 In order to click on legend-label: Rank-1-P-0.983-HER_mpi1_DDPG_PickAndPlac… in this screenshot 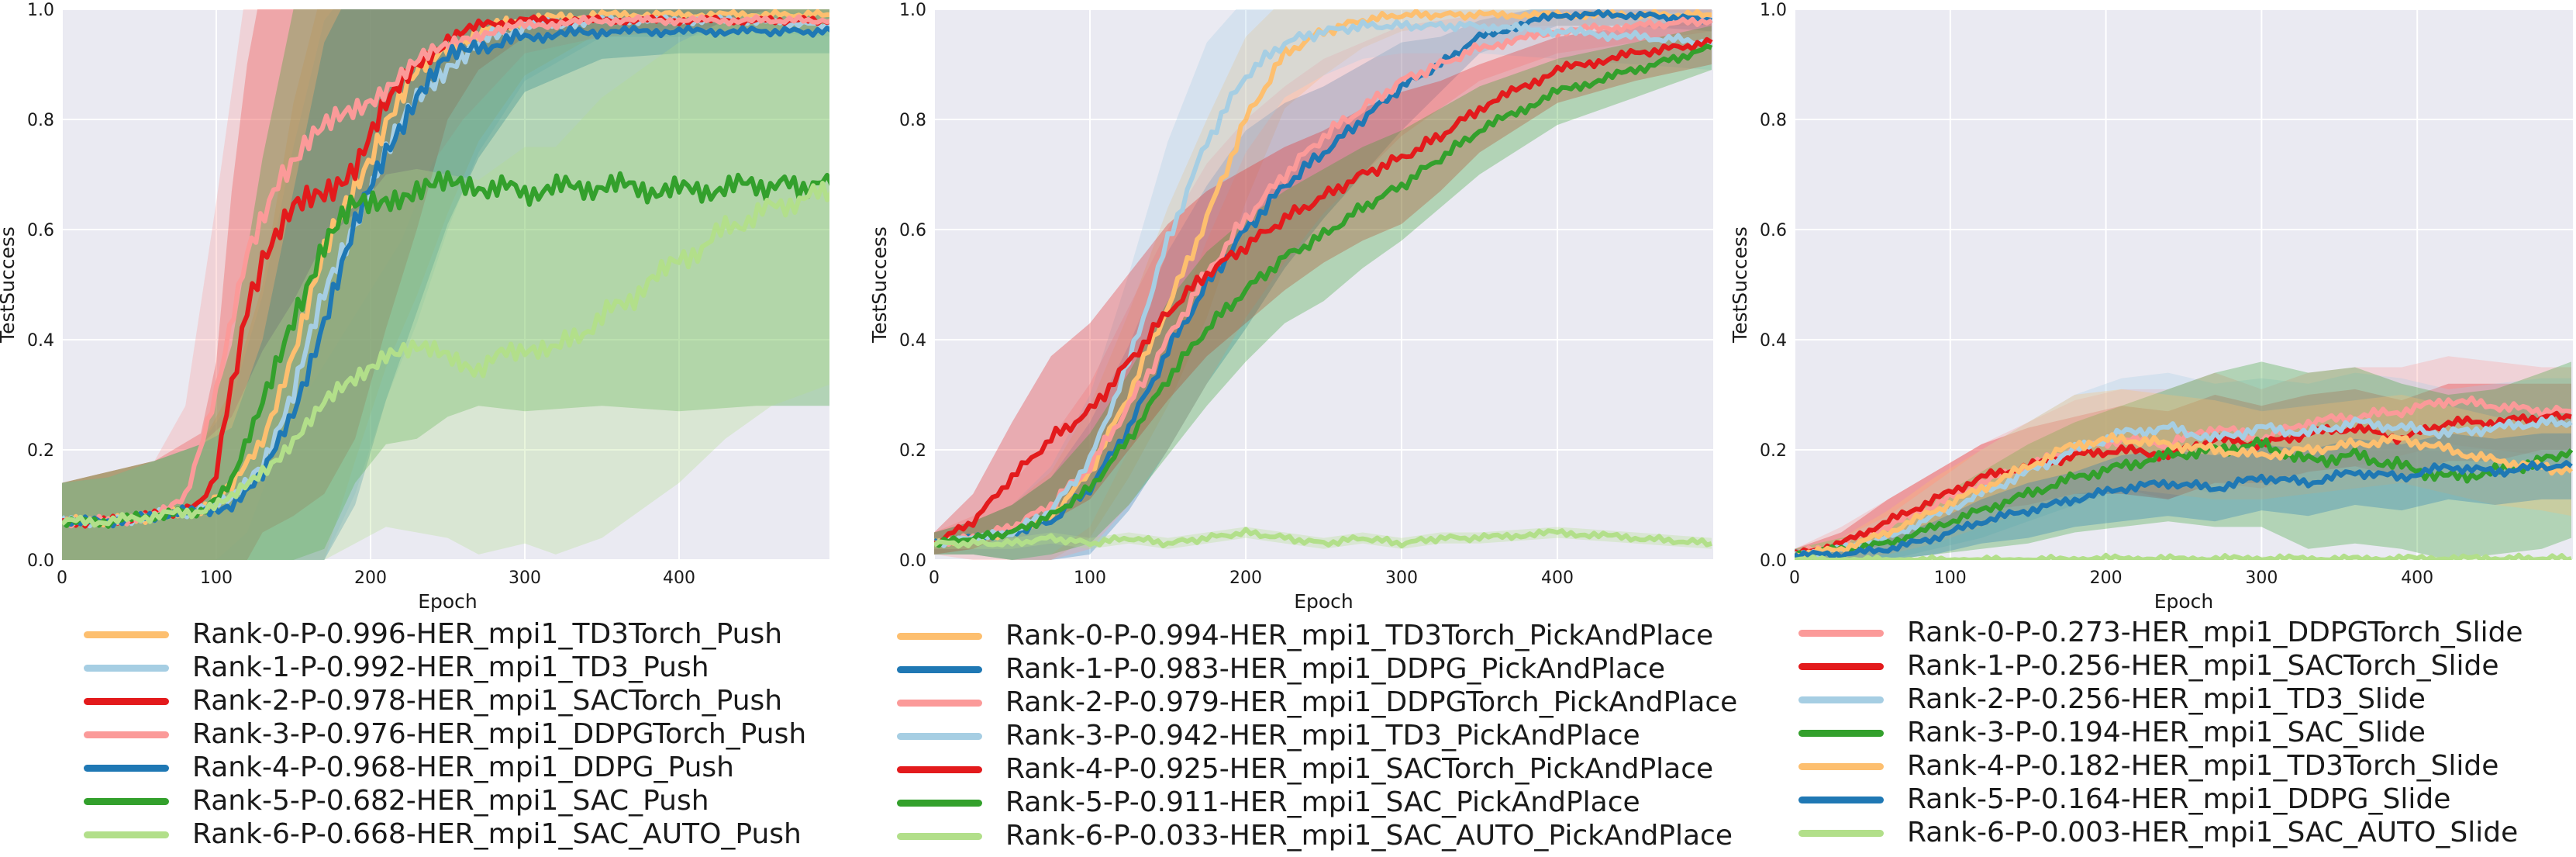, I will do `click(1335, 669)`.